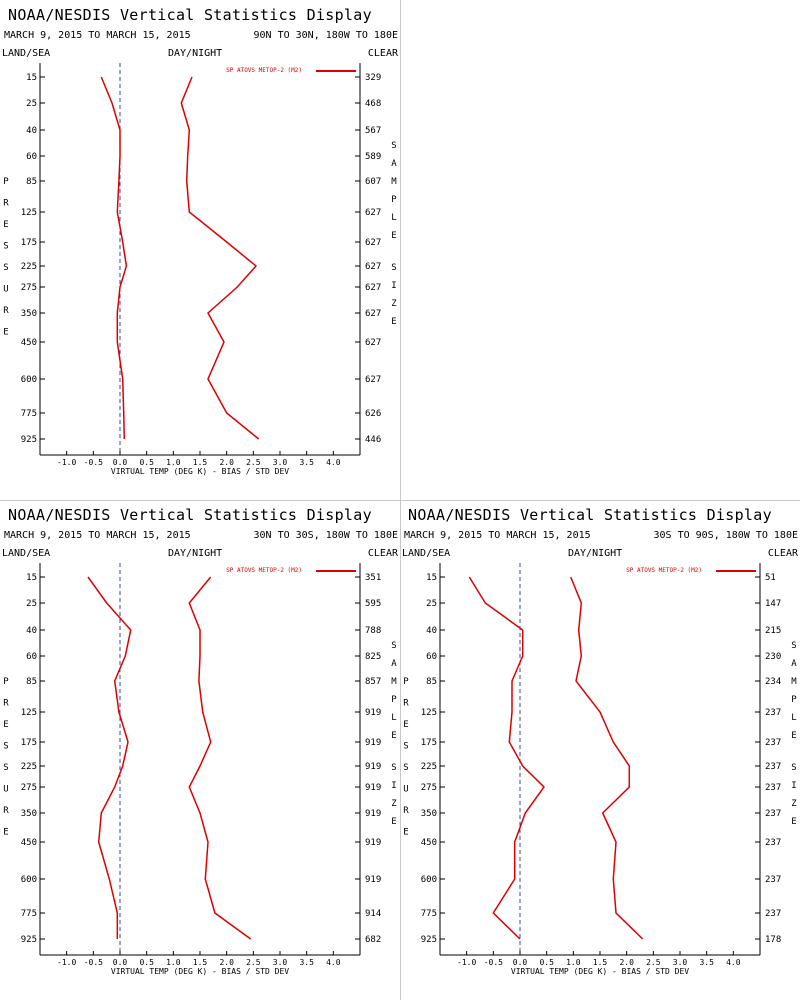  I want to click on sample-size-label: 595, so click(373, 604).